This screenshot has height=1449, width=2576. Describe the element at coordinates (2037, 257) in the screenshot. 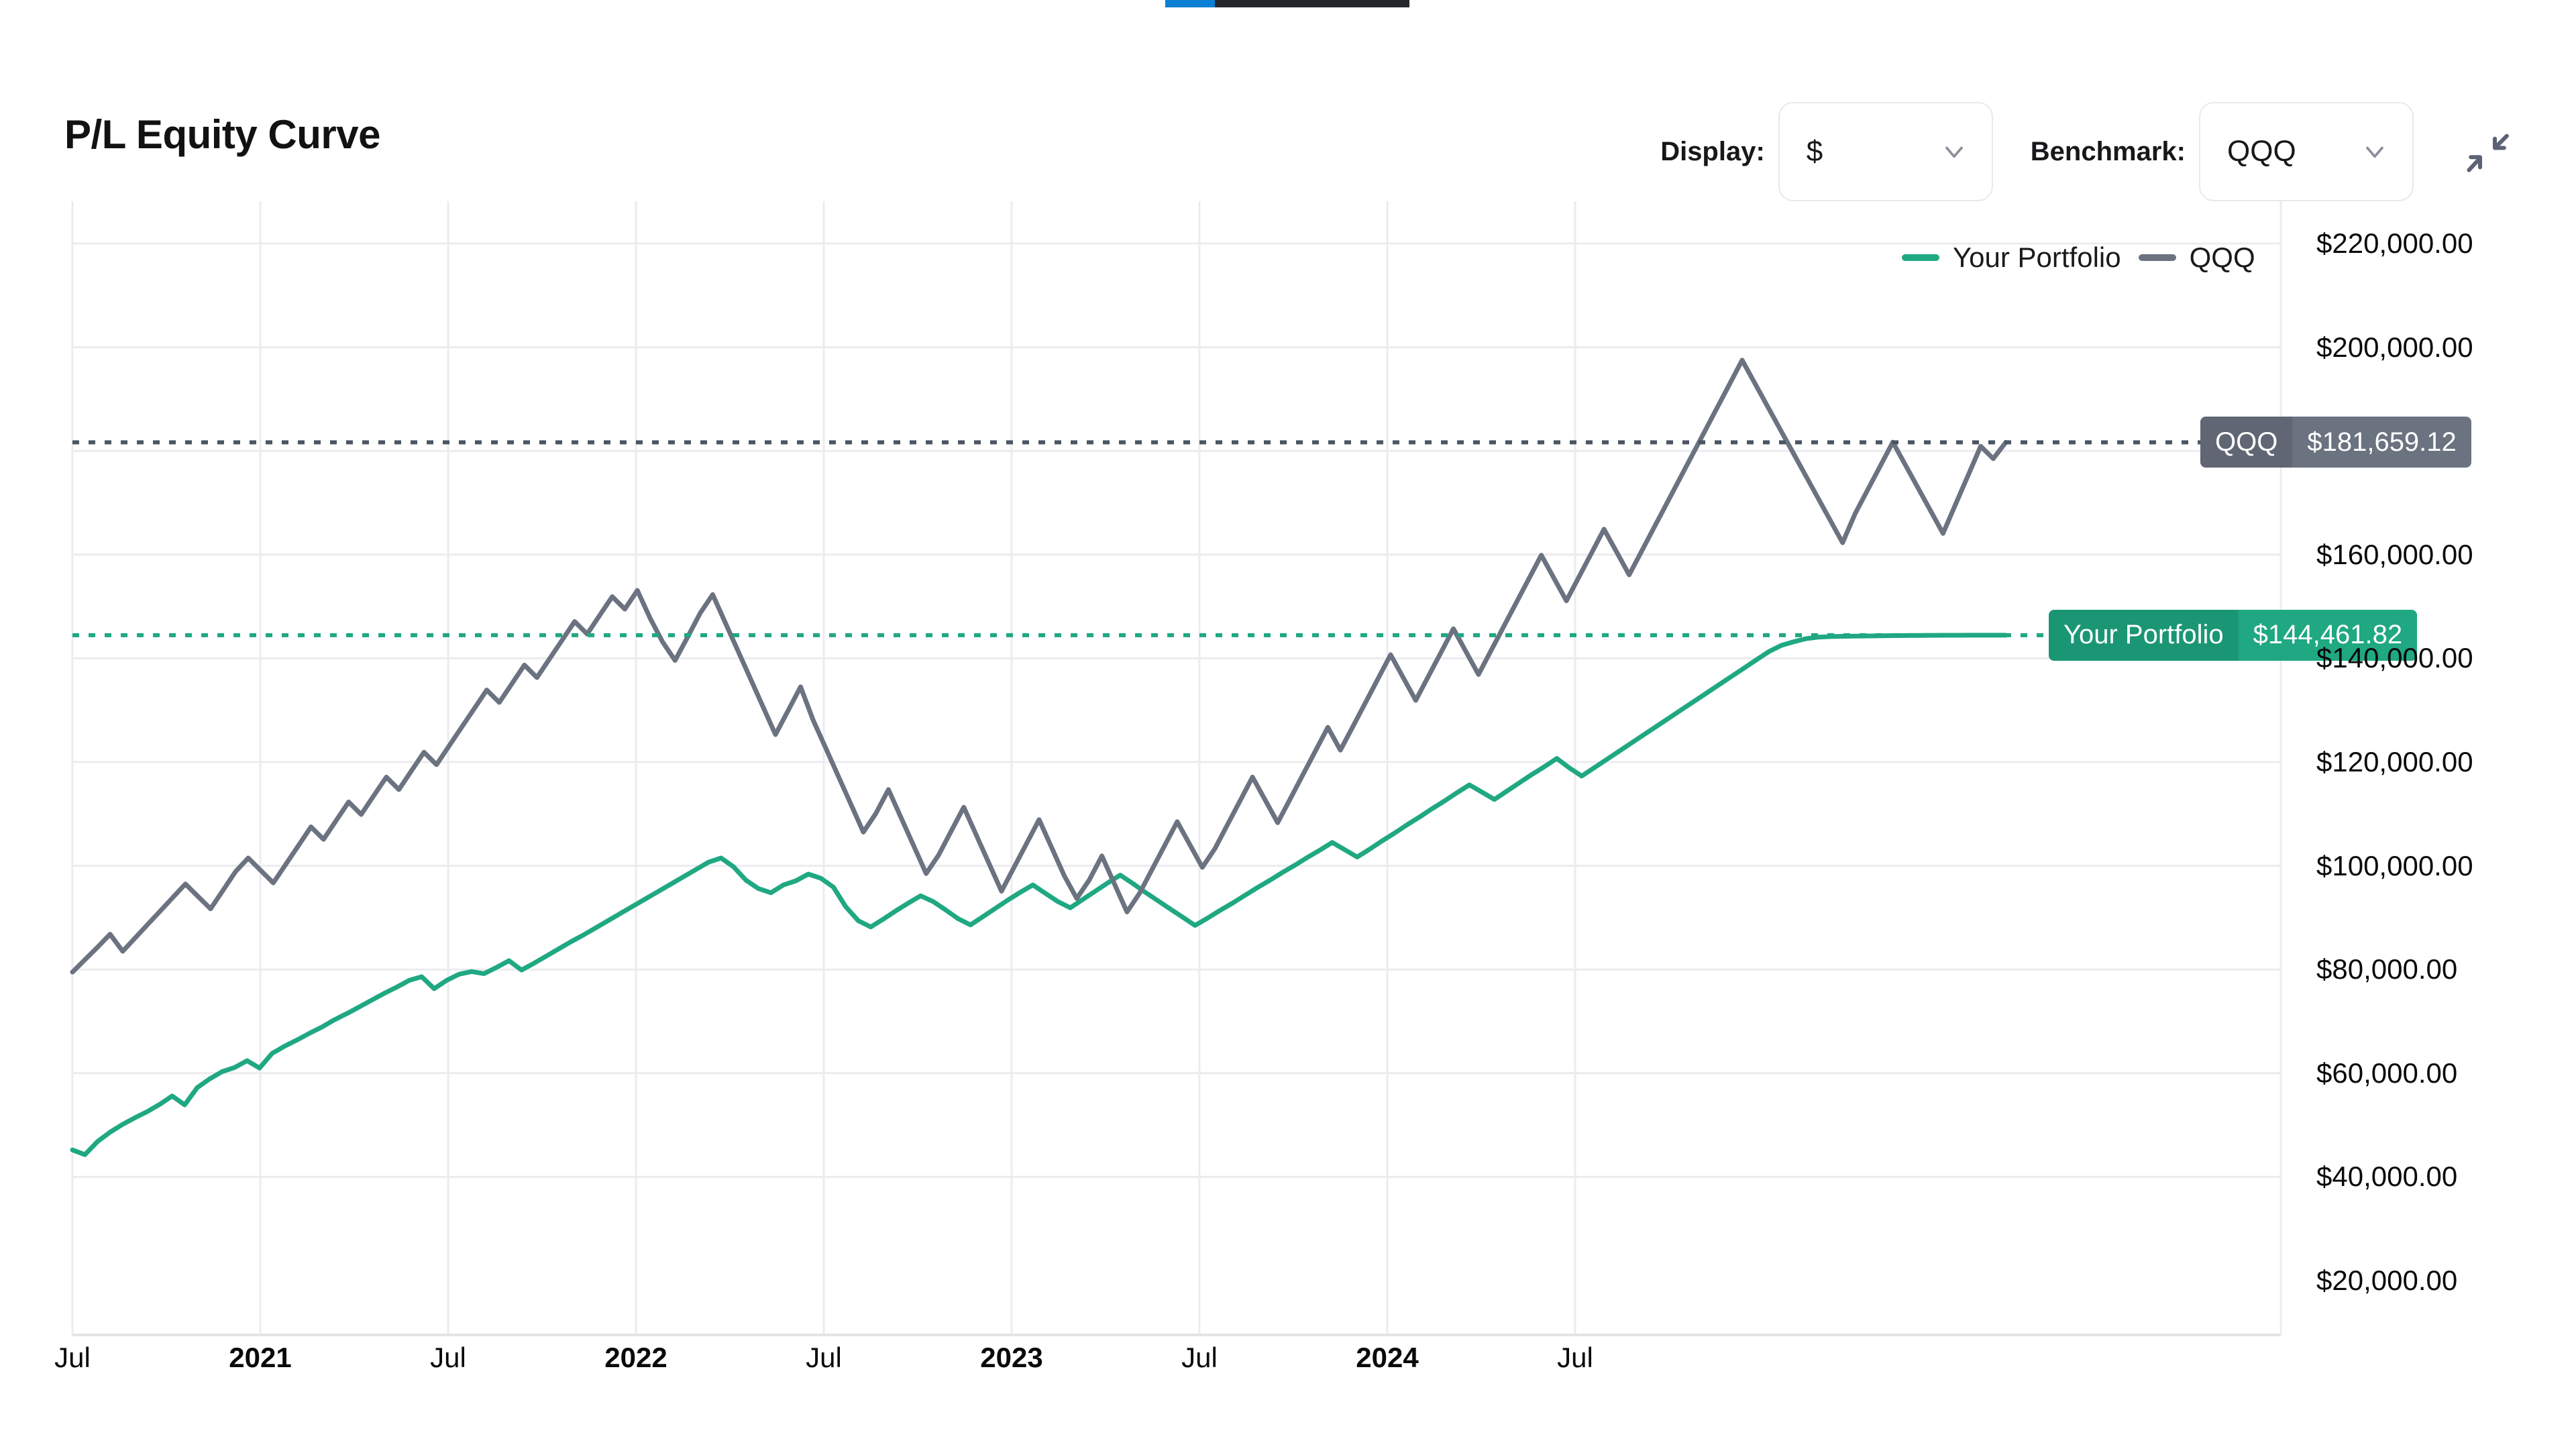

I see `legend-label: Your Portfolio` at that location.